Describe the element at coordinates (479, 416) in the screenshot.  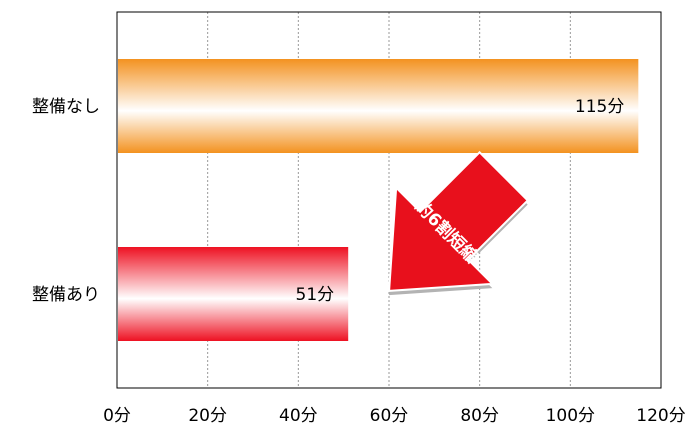
I see `x-tick-label: 80分` at that location.